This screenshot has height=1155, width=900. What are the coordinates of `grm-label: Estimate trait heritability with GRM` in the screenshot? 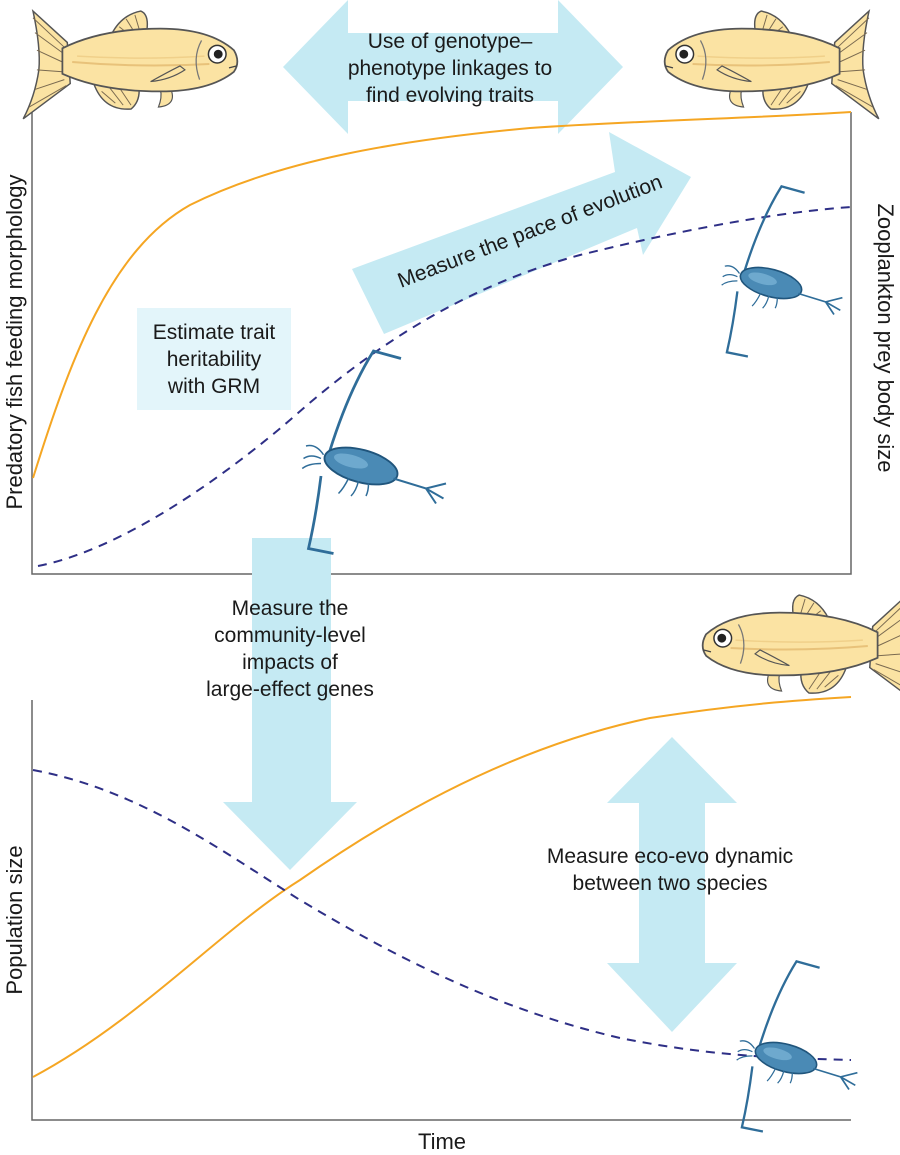 It's located at (214, 359).